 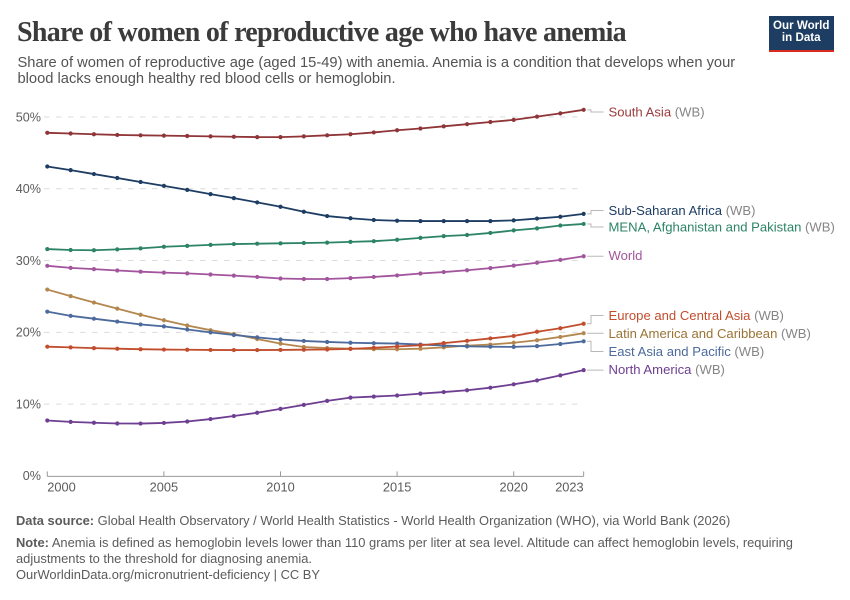 I want to click on svg-text: 20%, so click(x=28, y=333).